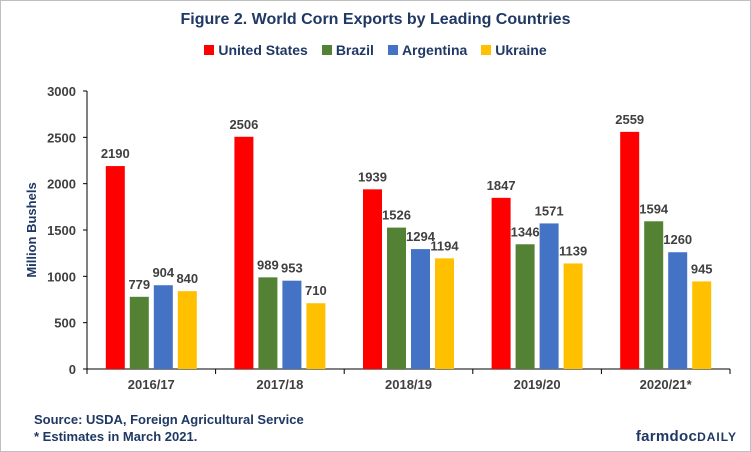 This screenshot has width=751, height=452. Describe the element at coordinates (525, 231) in the screenshot. I see `data-label: 1346` at that location.